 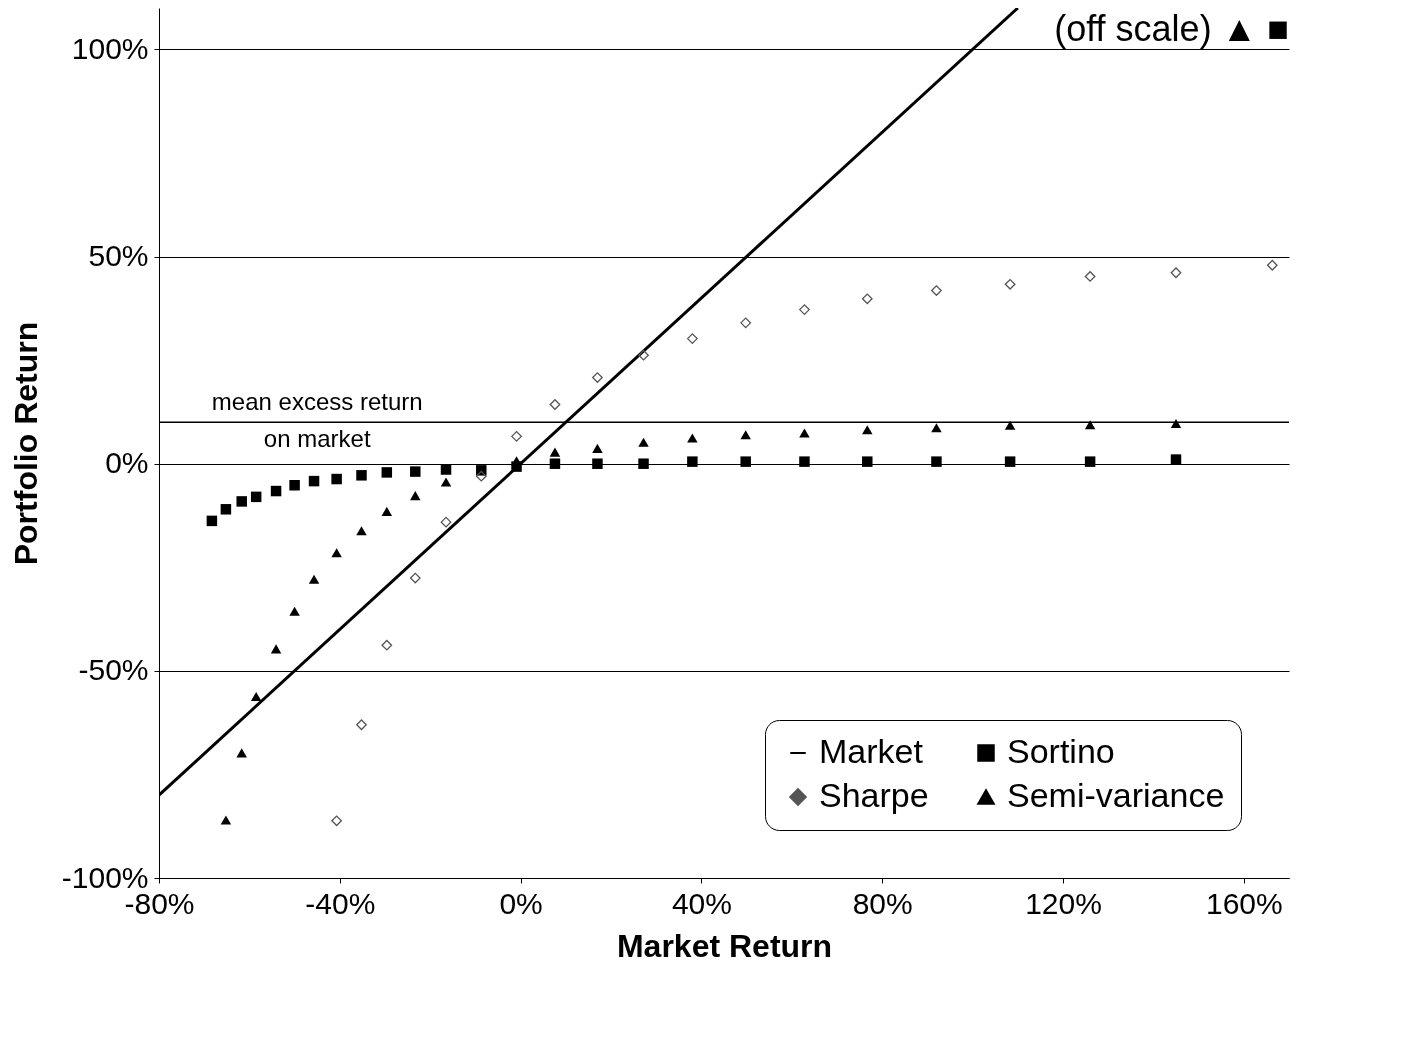 I want to click on legend-label: Semi-variance, so click(x=1116, y=795).